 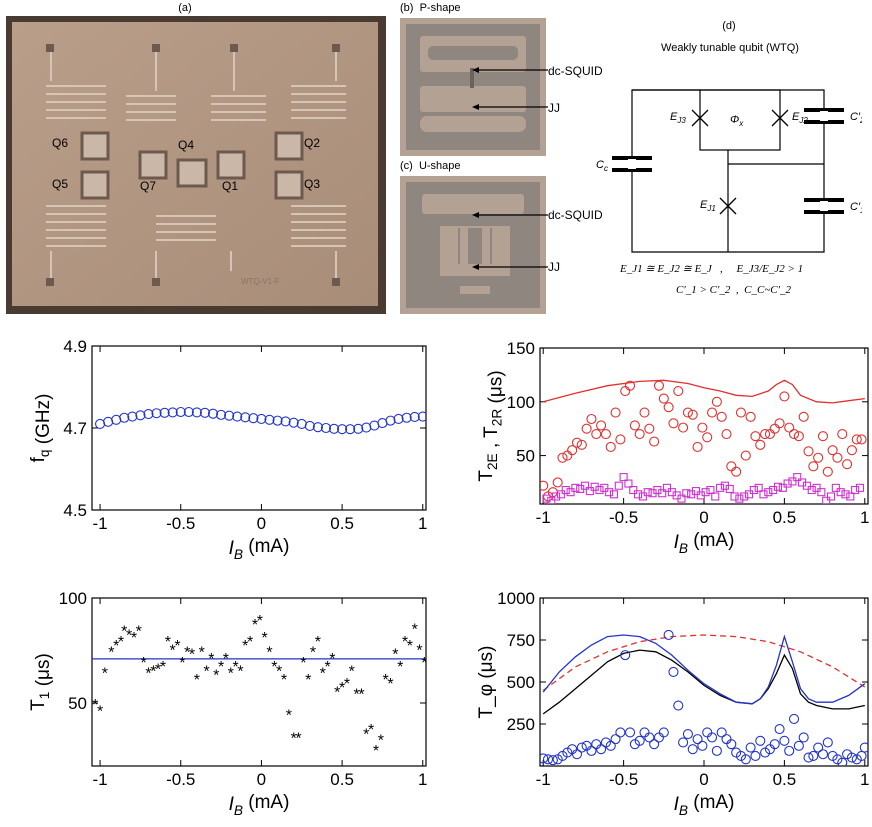 What do you see at coordinates (77, 703) in the screenshot?
I see `t1-y-tick-label: 50` at bounding box center [77, 703].